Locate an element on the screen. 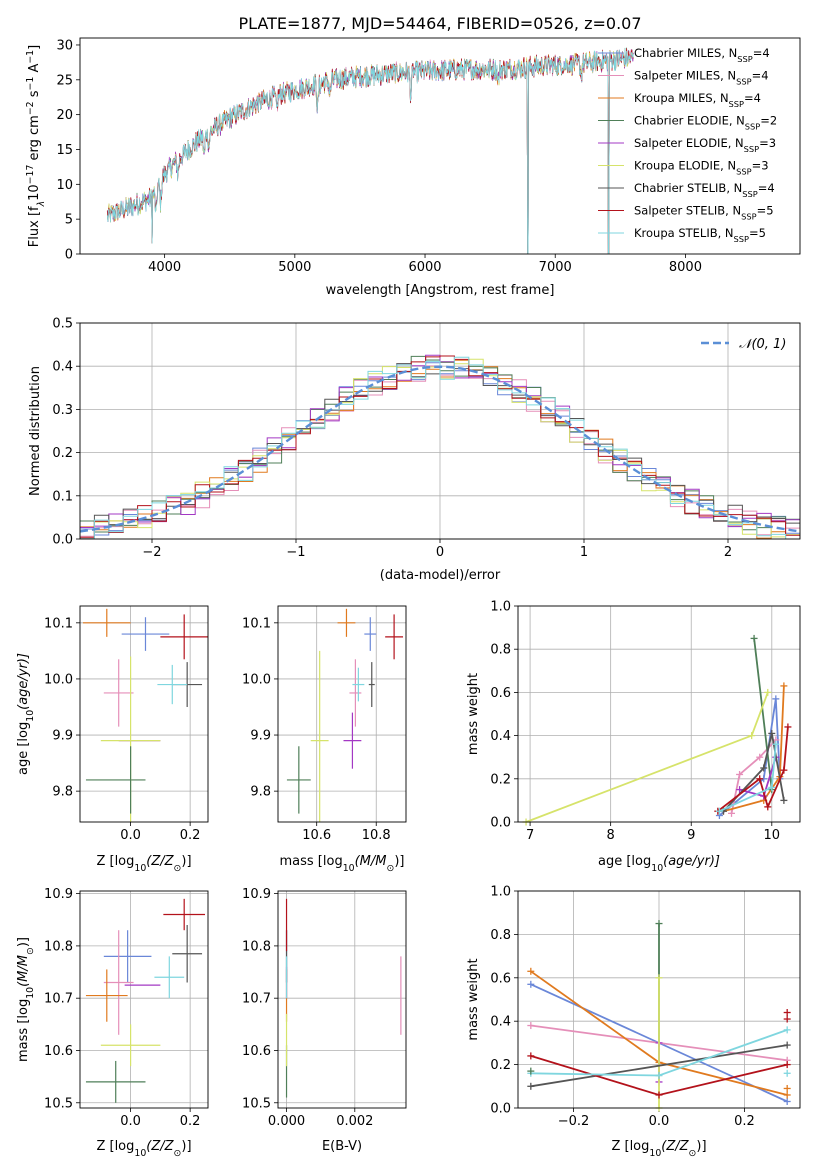 The width and height of the screenshot is (819, 1170). y-axis-label-part: −2 is located at coordinates (30, 108).